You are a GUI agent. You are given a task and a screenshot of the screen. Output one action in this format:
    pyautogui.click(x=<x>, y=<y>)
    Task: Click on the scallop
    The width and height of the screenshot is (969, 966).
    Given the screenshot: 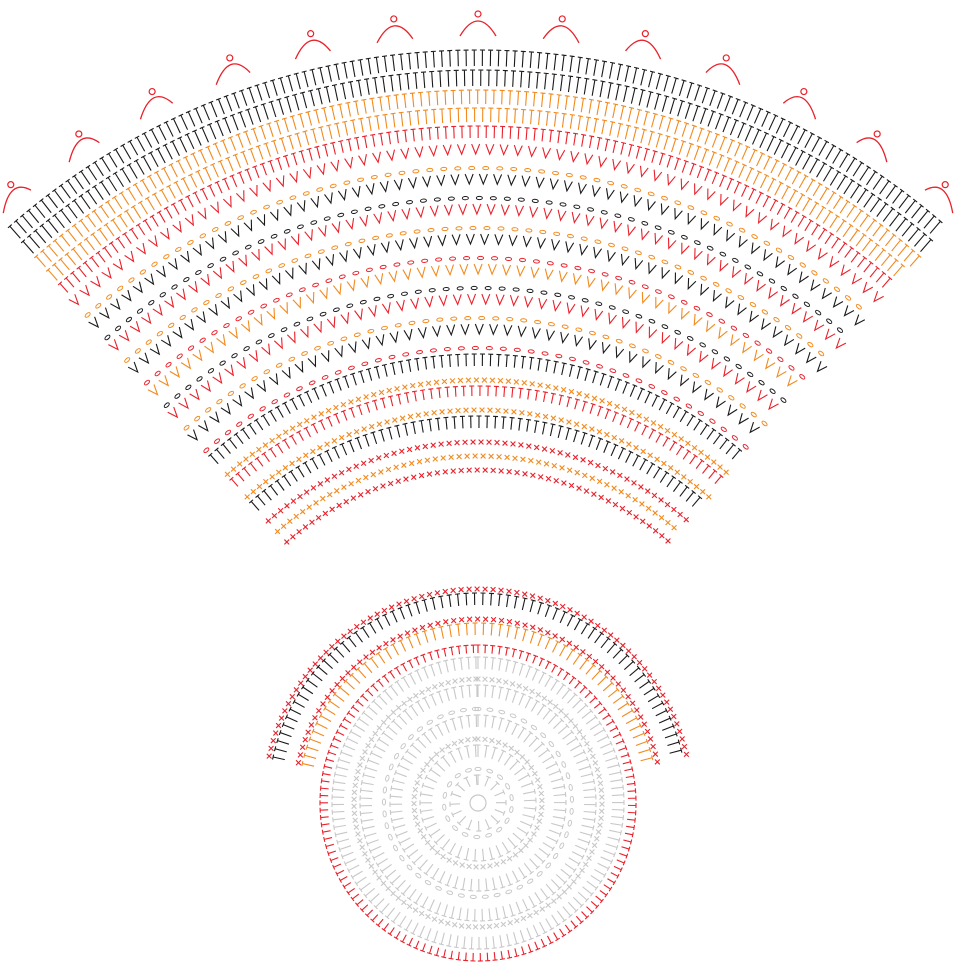 What is the action you would take?
    pyautogui.click(x=156, y=108)
    